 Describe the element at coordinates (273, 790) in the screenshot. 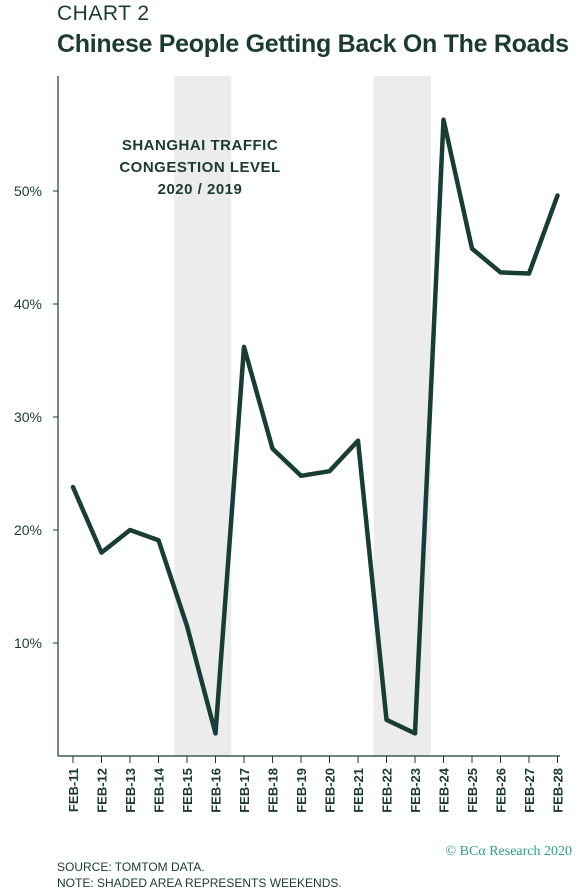

I see `x-tick-label: FEB-18` at that location.